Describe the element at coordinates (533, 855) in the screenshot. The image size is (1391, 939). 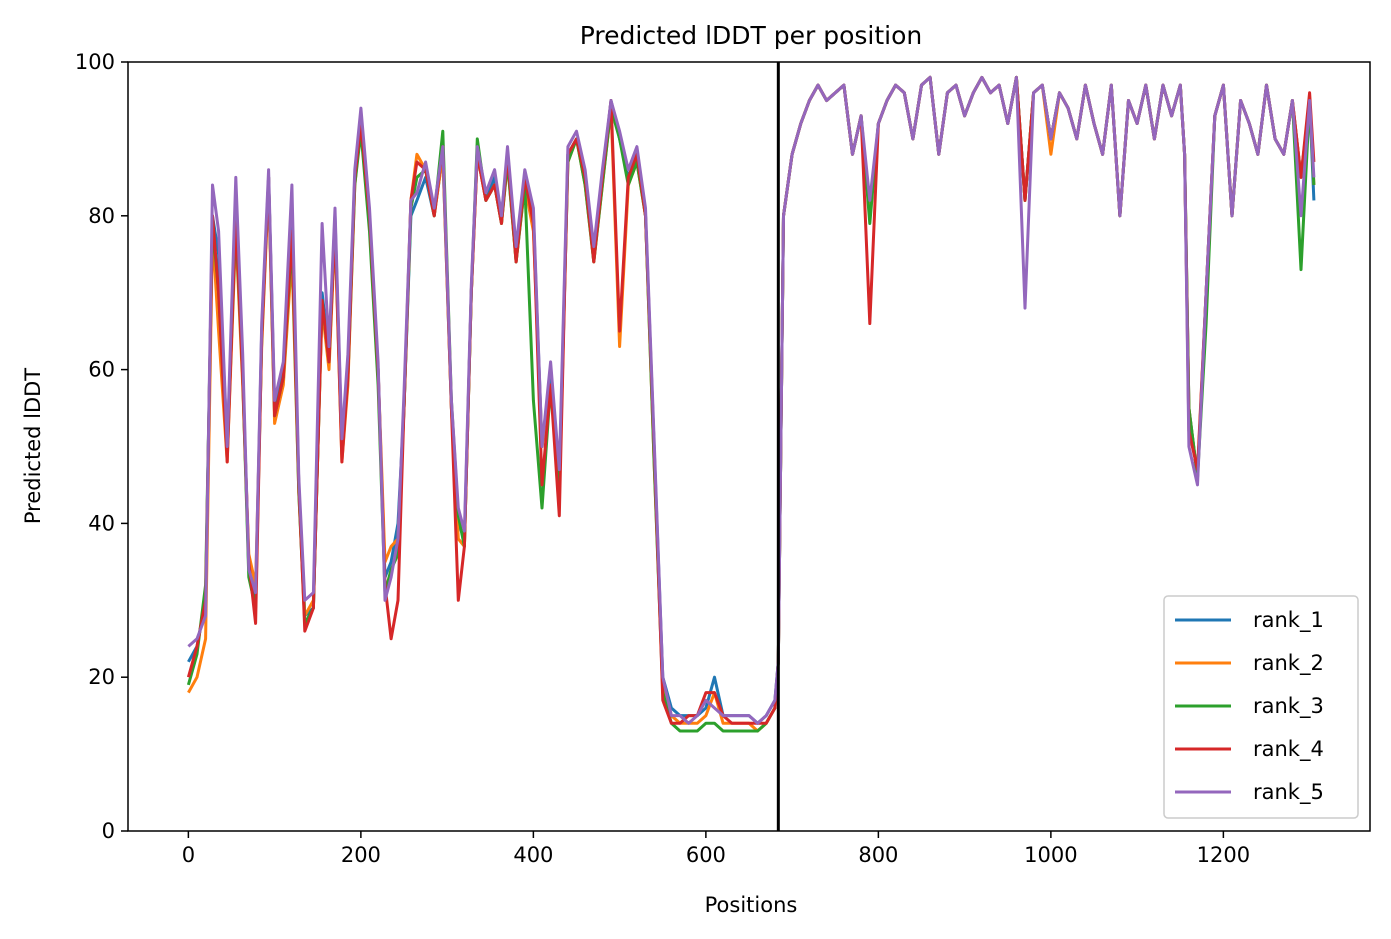
I see `x-tick-label: 400` at that location.